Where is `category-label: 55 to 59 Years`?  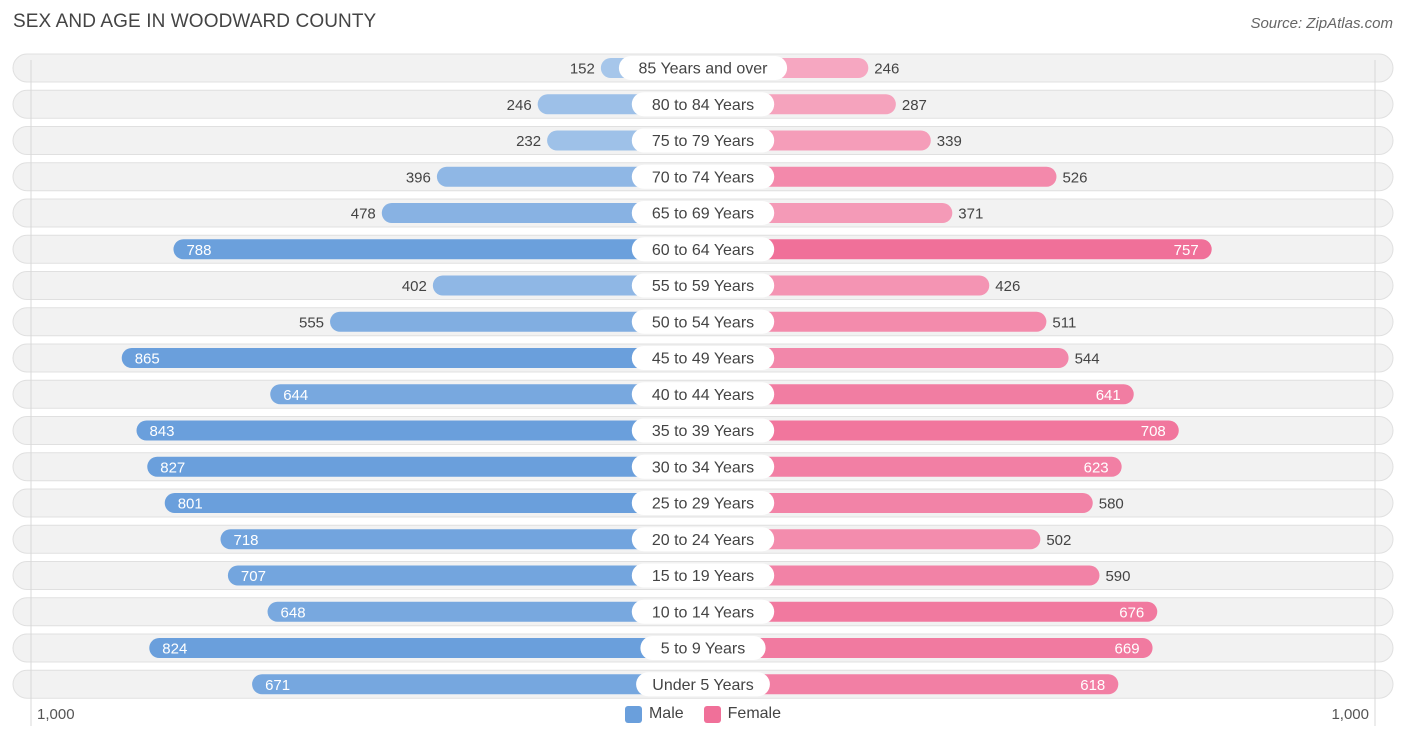
category-label: 55 to 59 Years is located at coordinates (703, 286).